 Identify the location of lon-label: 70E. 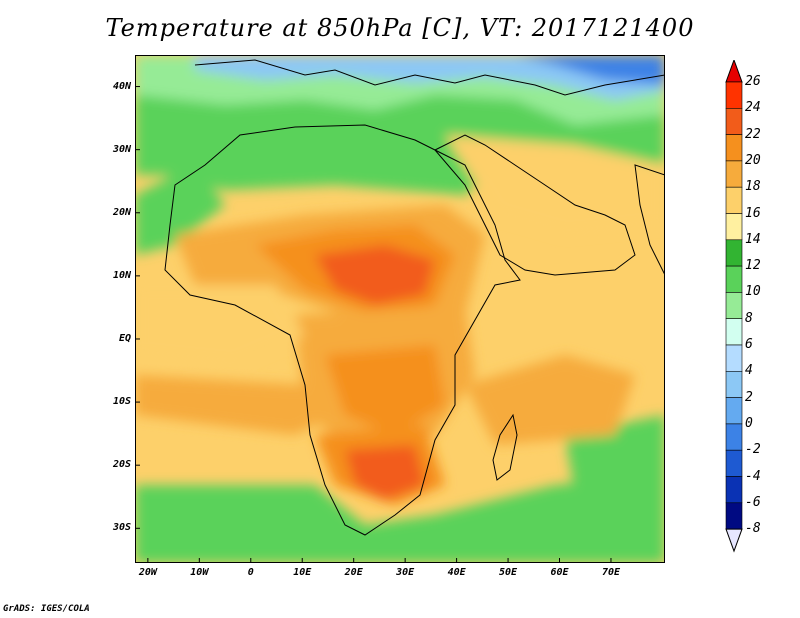
(610, 572).